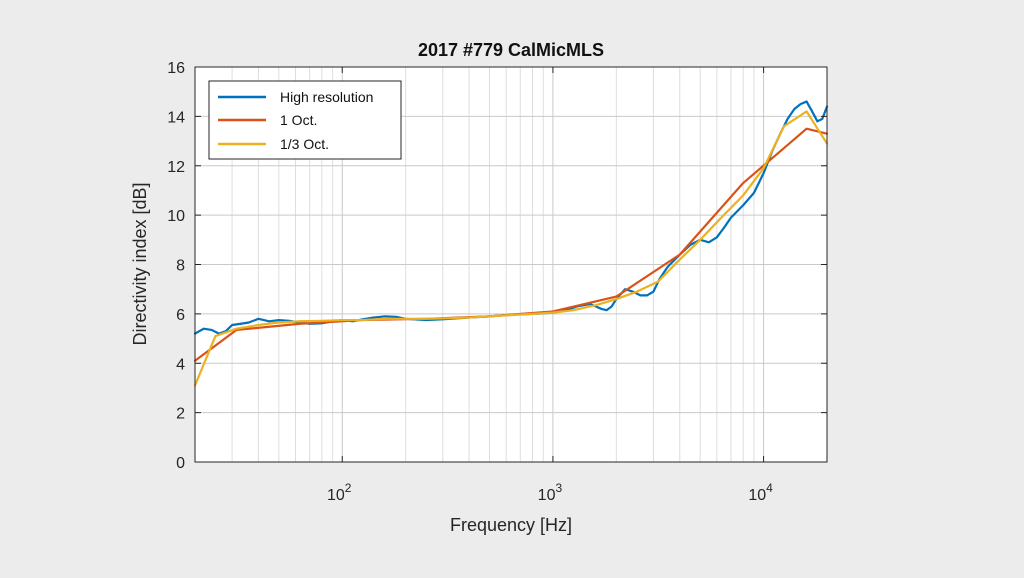 The image size is (1024, 578). Describe the element at coordinates (176, 117) in the screenshot. I see `y-tick-label: 14` at that location.